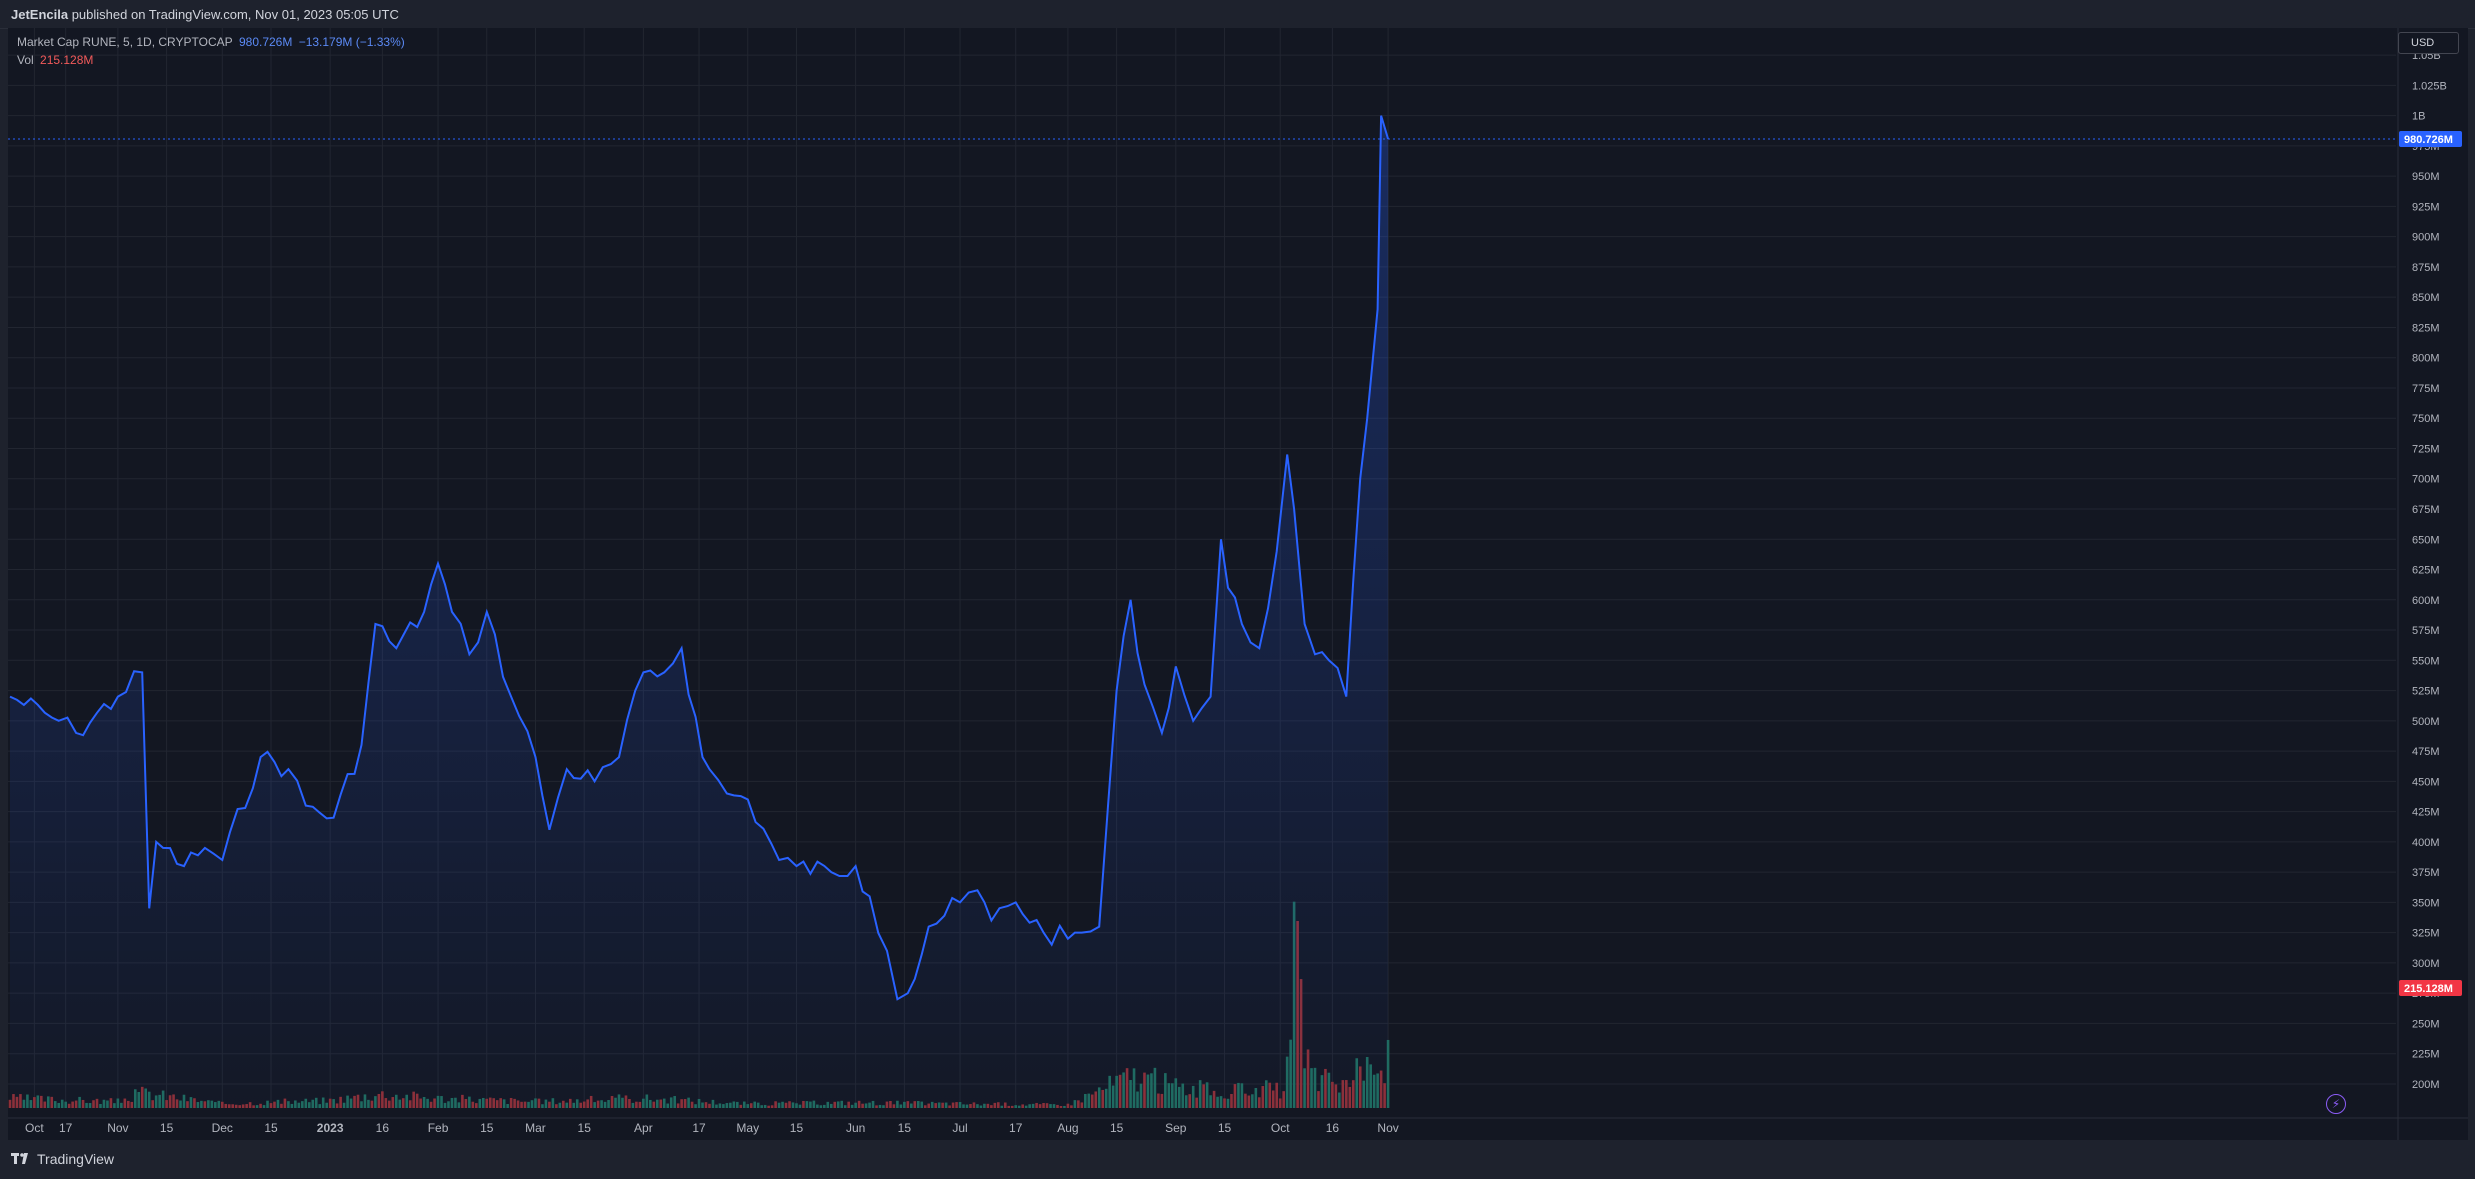 The width and height of the screenshot is (2475, 1179). What do you see at coordinates (2426, 328) in the screenshot?
I see `y-tick-label: 825M` at bounding box center [2426, 328].